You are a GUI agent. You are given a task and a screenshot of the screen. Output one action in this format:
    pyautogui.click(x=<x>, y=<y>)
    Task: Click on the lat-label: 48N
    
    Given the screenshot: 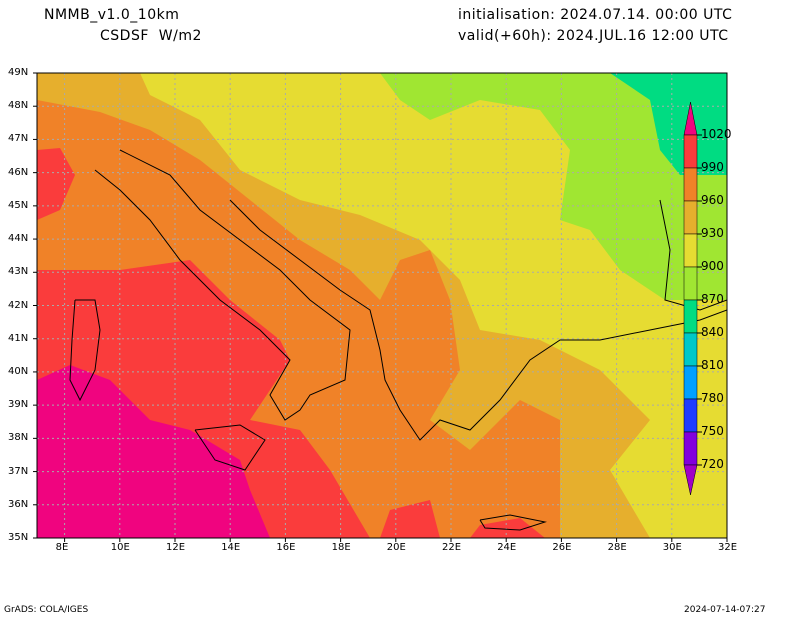 What is the action you would take?
    pyautogui.click(x=18, y=106)
    